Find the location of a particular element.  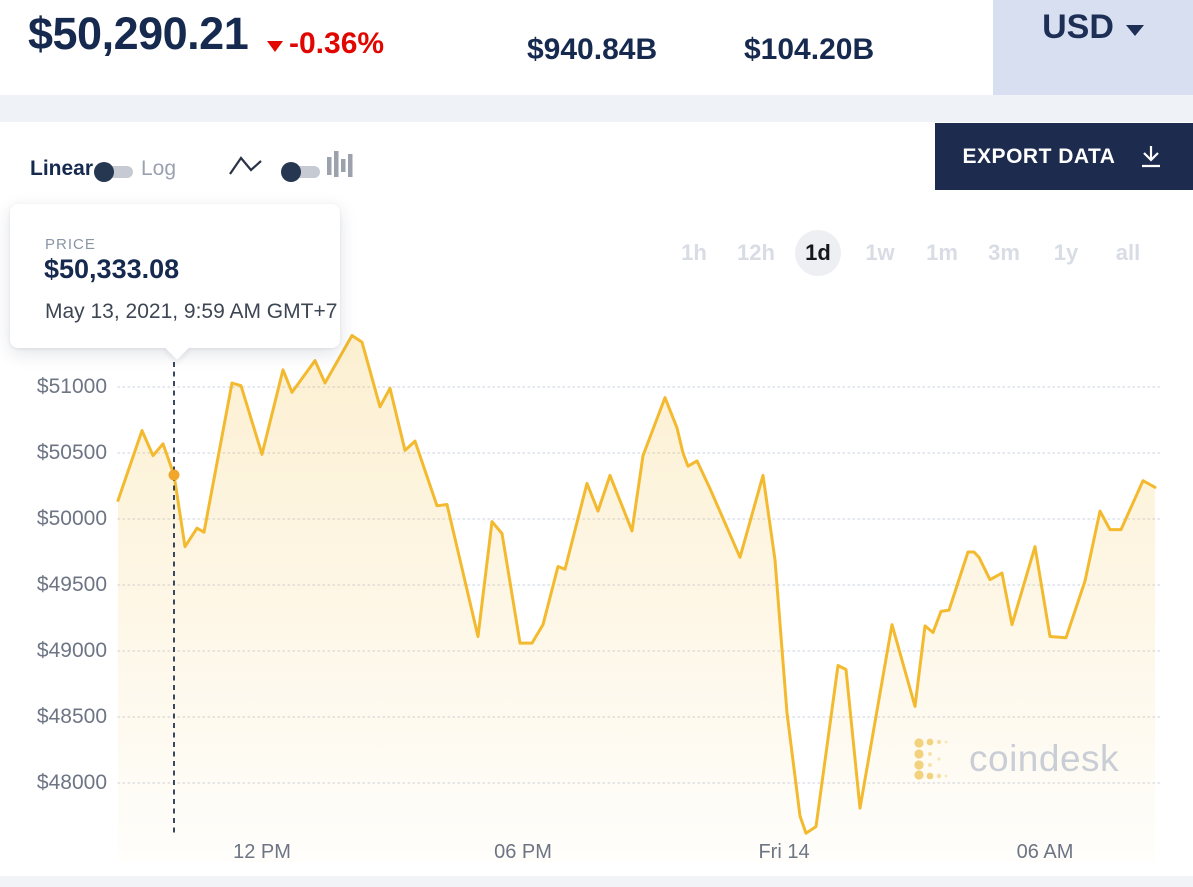

scale-toggle is located at coordinates (113, 172).